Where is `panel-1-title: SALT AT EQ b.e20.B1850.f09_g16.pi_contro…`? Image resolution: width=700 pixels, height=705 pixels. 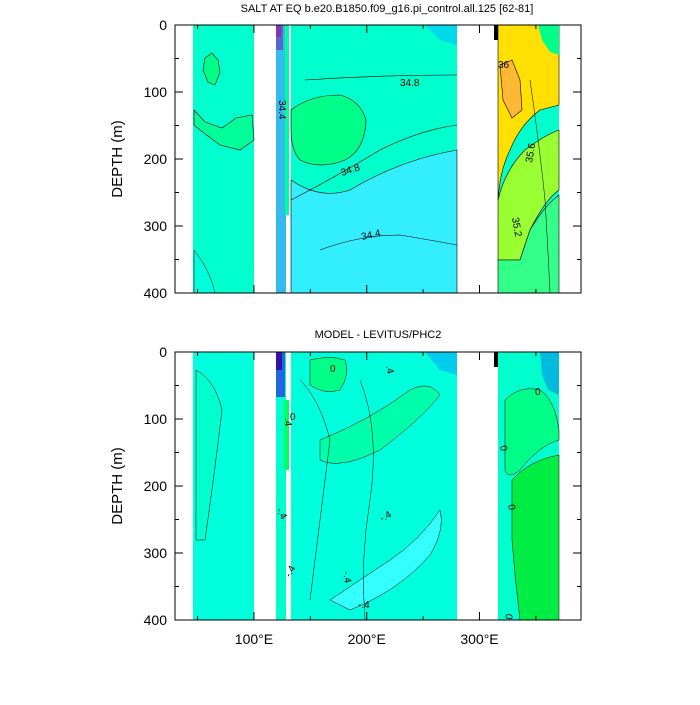 panel-1-title: SALT AT EQ b.e20.B1850.f09_g16.pi_contro… is located at coordinates (387, 9).